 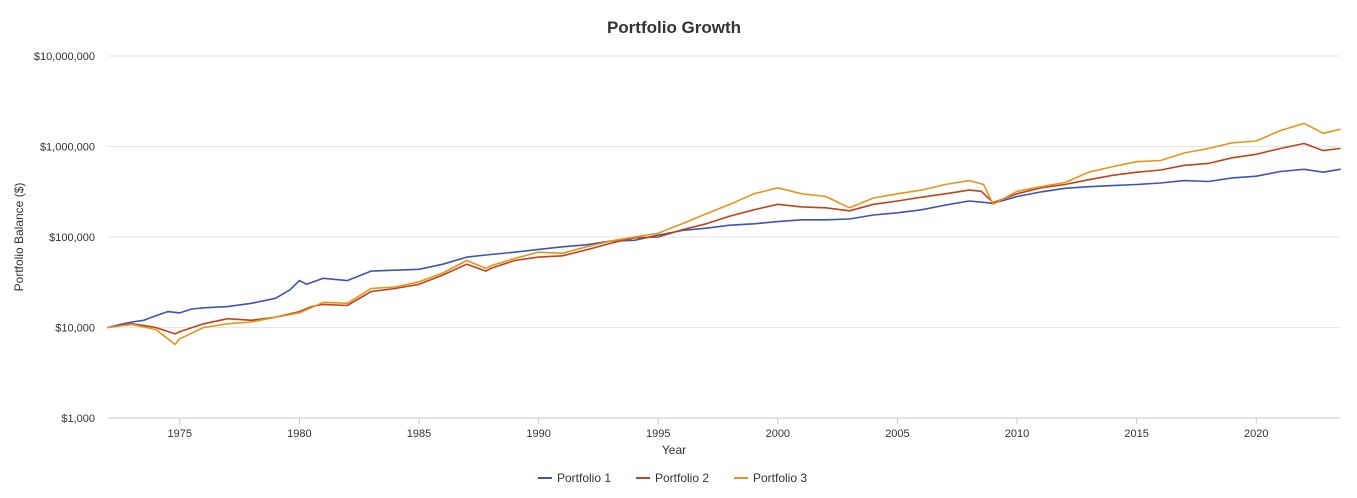 I want to click on chart-title: Portfolio Growth, so click(x=674, y=27).